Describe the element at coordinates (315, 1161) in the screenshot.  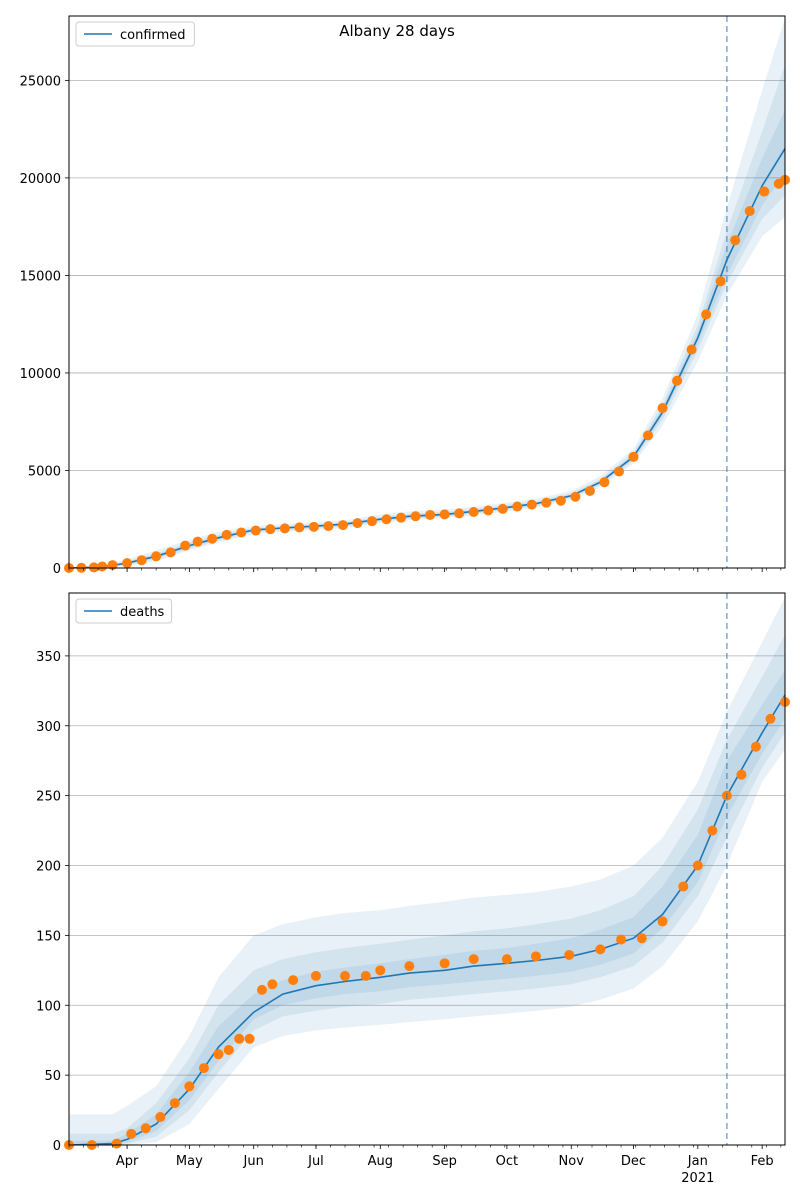
I see `x-tick-label: Jul` at that location.